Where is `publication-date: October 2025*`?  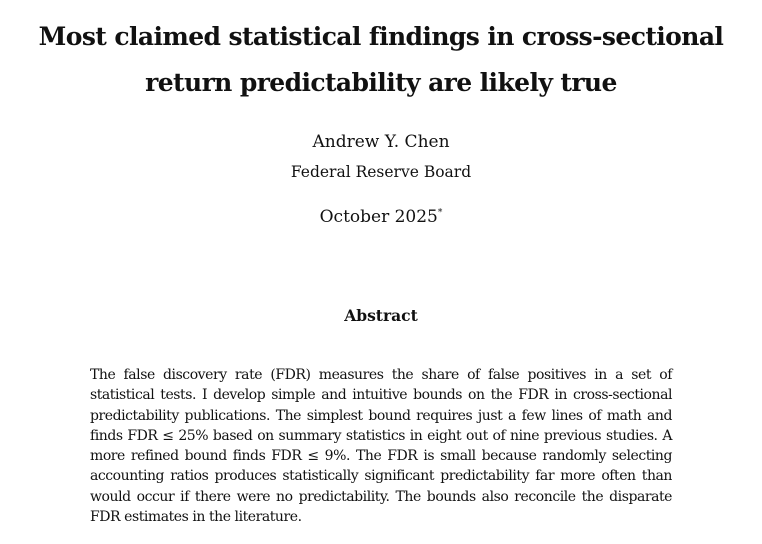
publication-date: October 2025* is located at coordinates (381, 217).